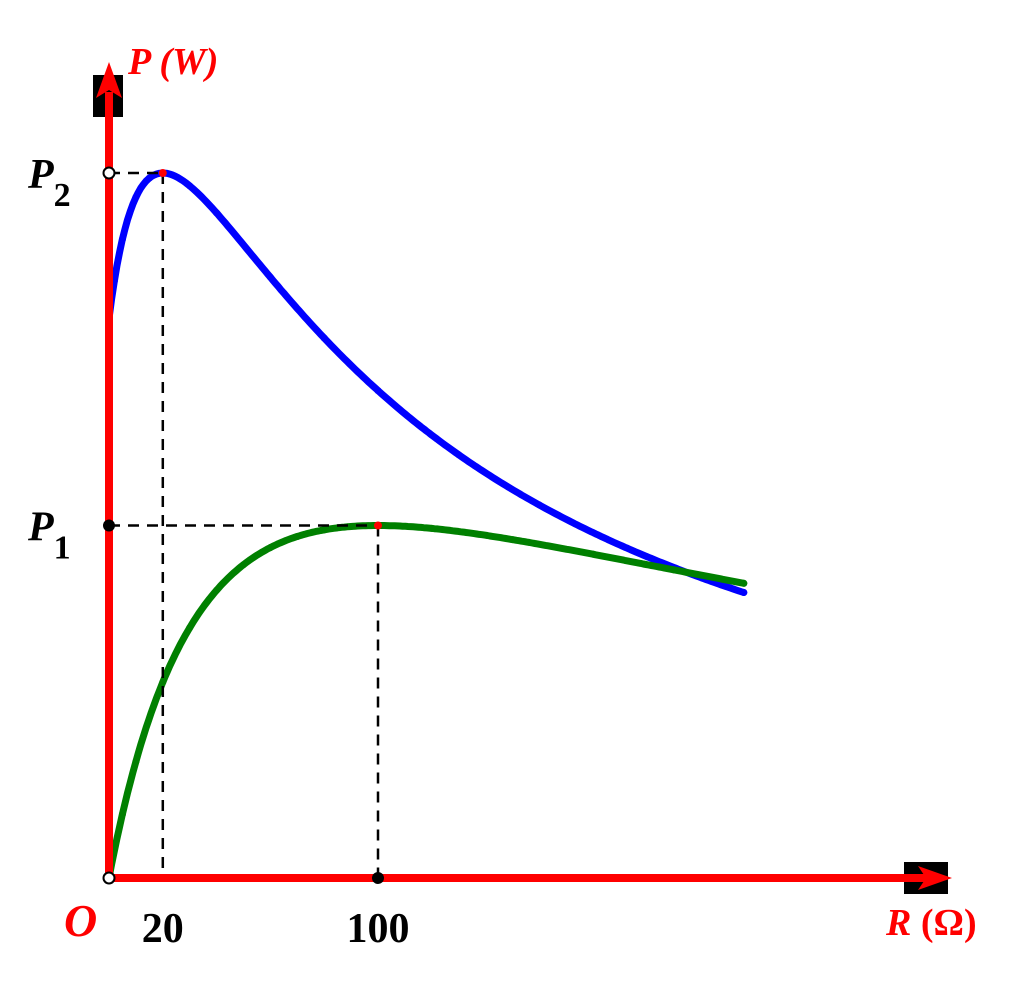 The height and width of the screenshot is (981, 1019). What do you see at coordinates (49, 183) in the screenshot?
I see `y-tick-label-P2: P2` at bounding box center [49, 183].